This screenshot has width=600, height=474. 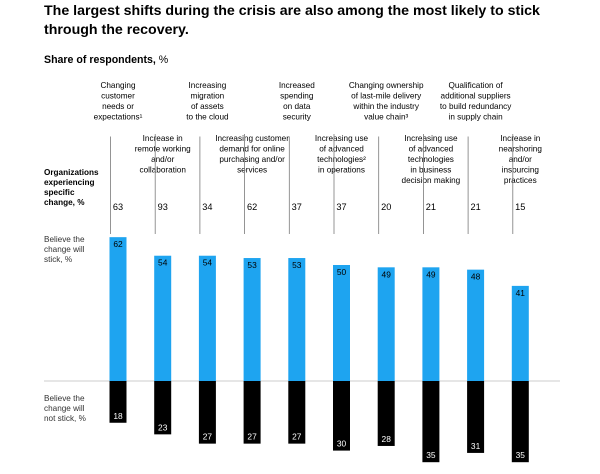 I want to click on category-label-5-1: of advanced, so click(x=341, y=149).